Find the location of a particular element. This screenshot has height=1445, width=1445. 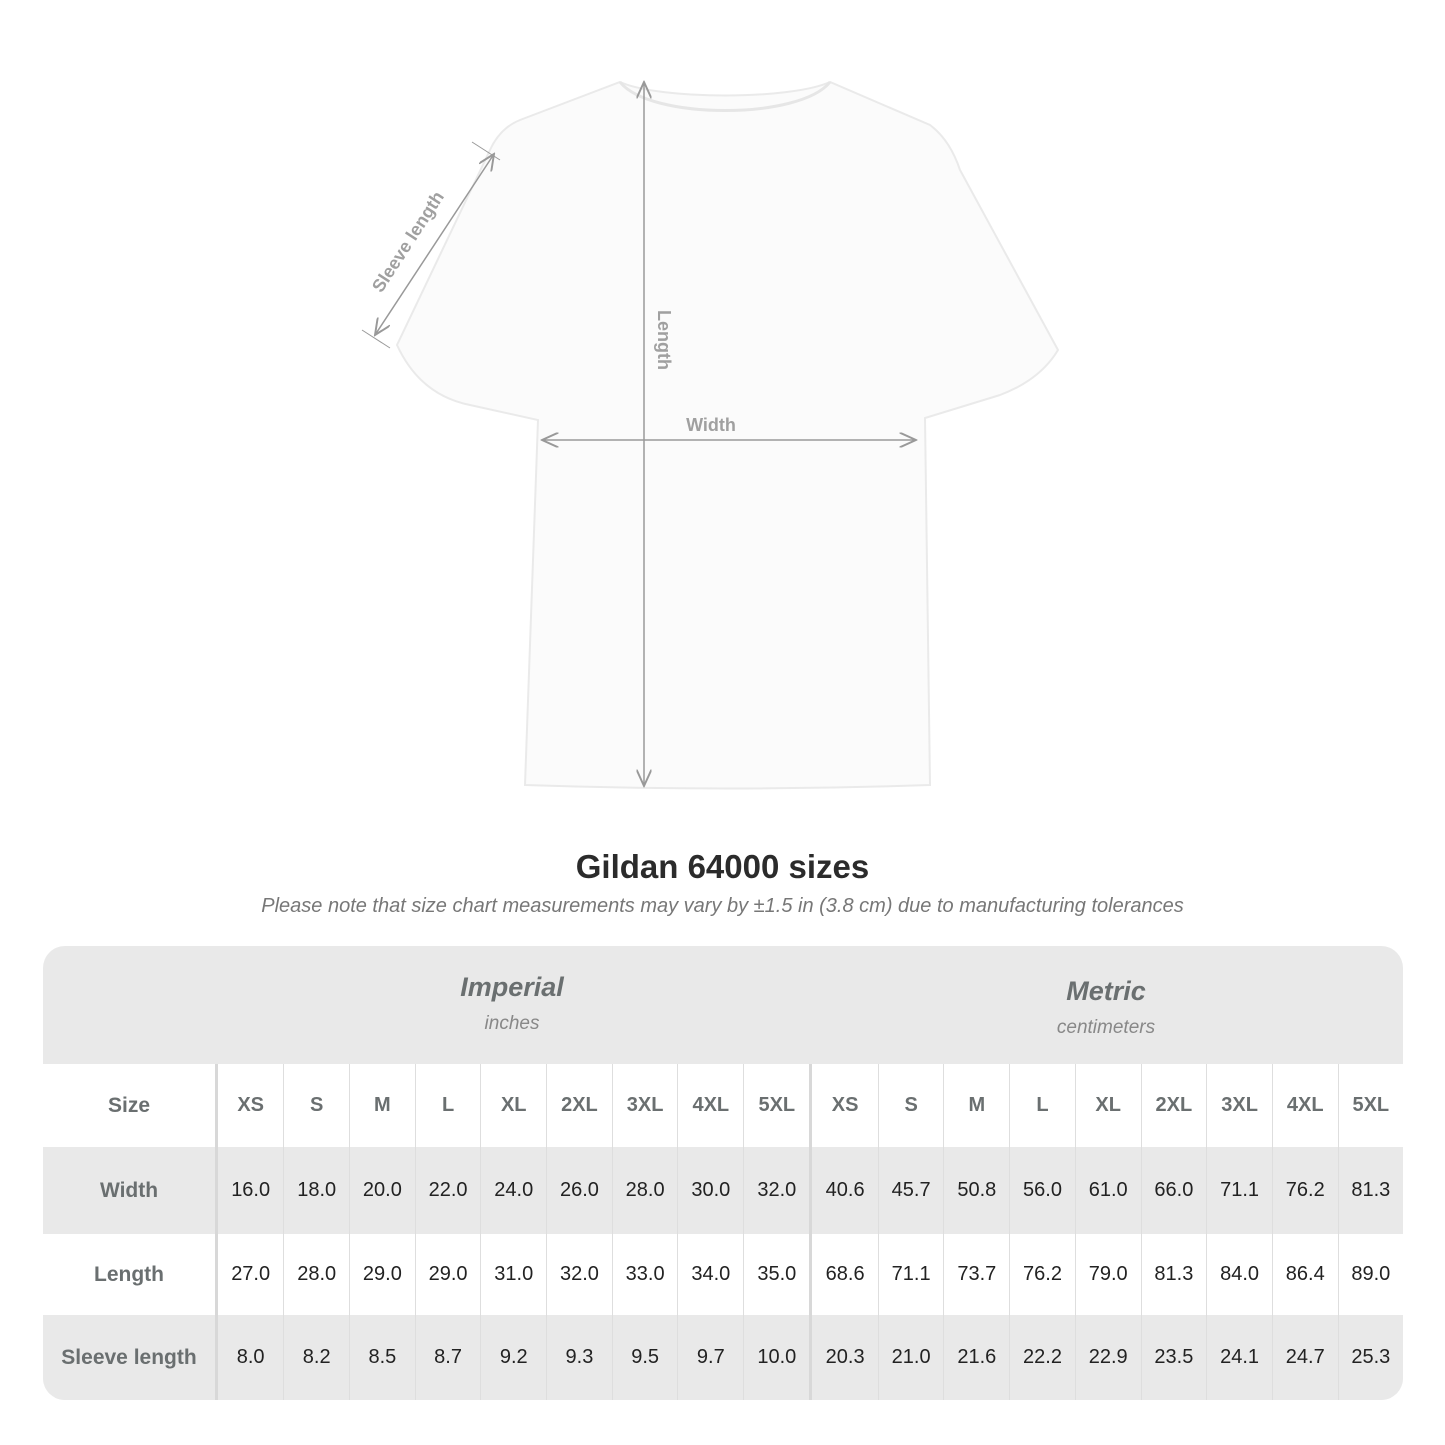

size-header-metric: 4XL is located at coordinates (1305, 1105).